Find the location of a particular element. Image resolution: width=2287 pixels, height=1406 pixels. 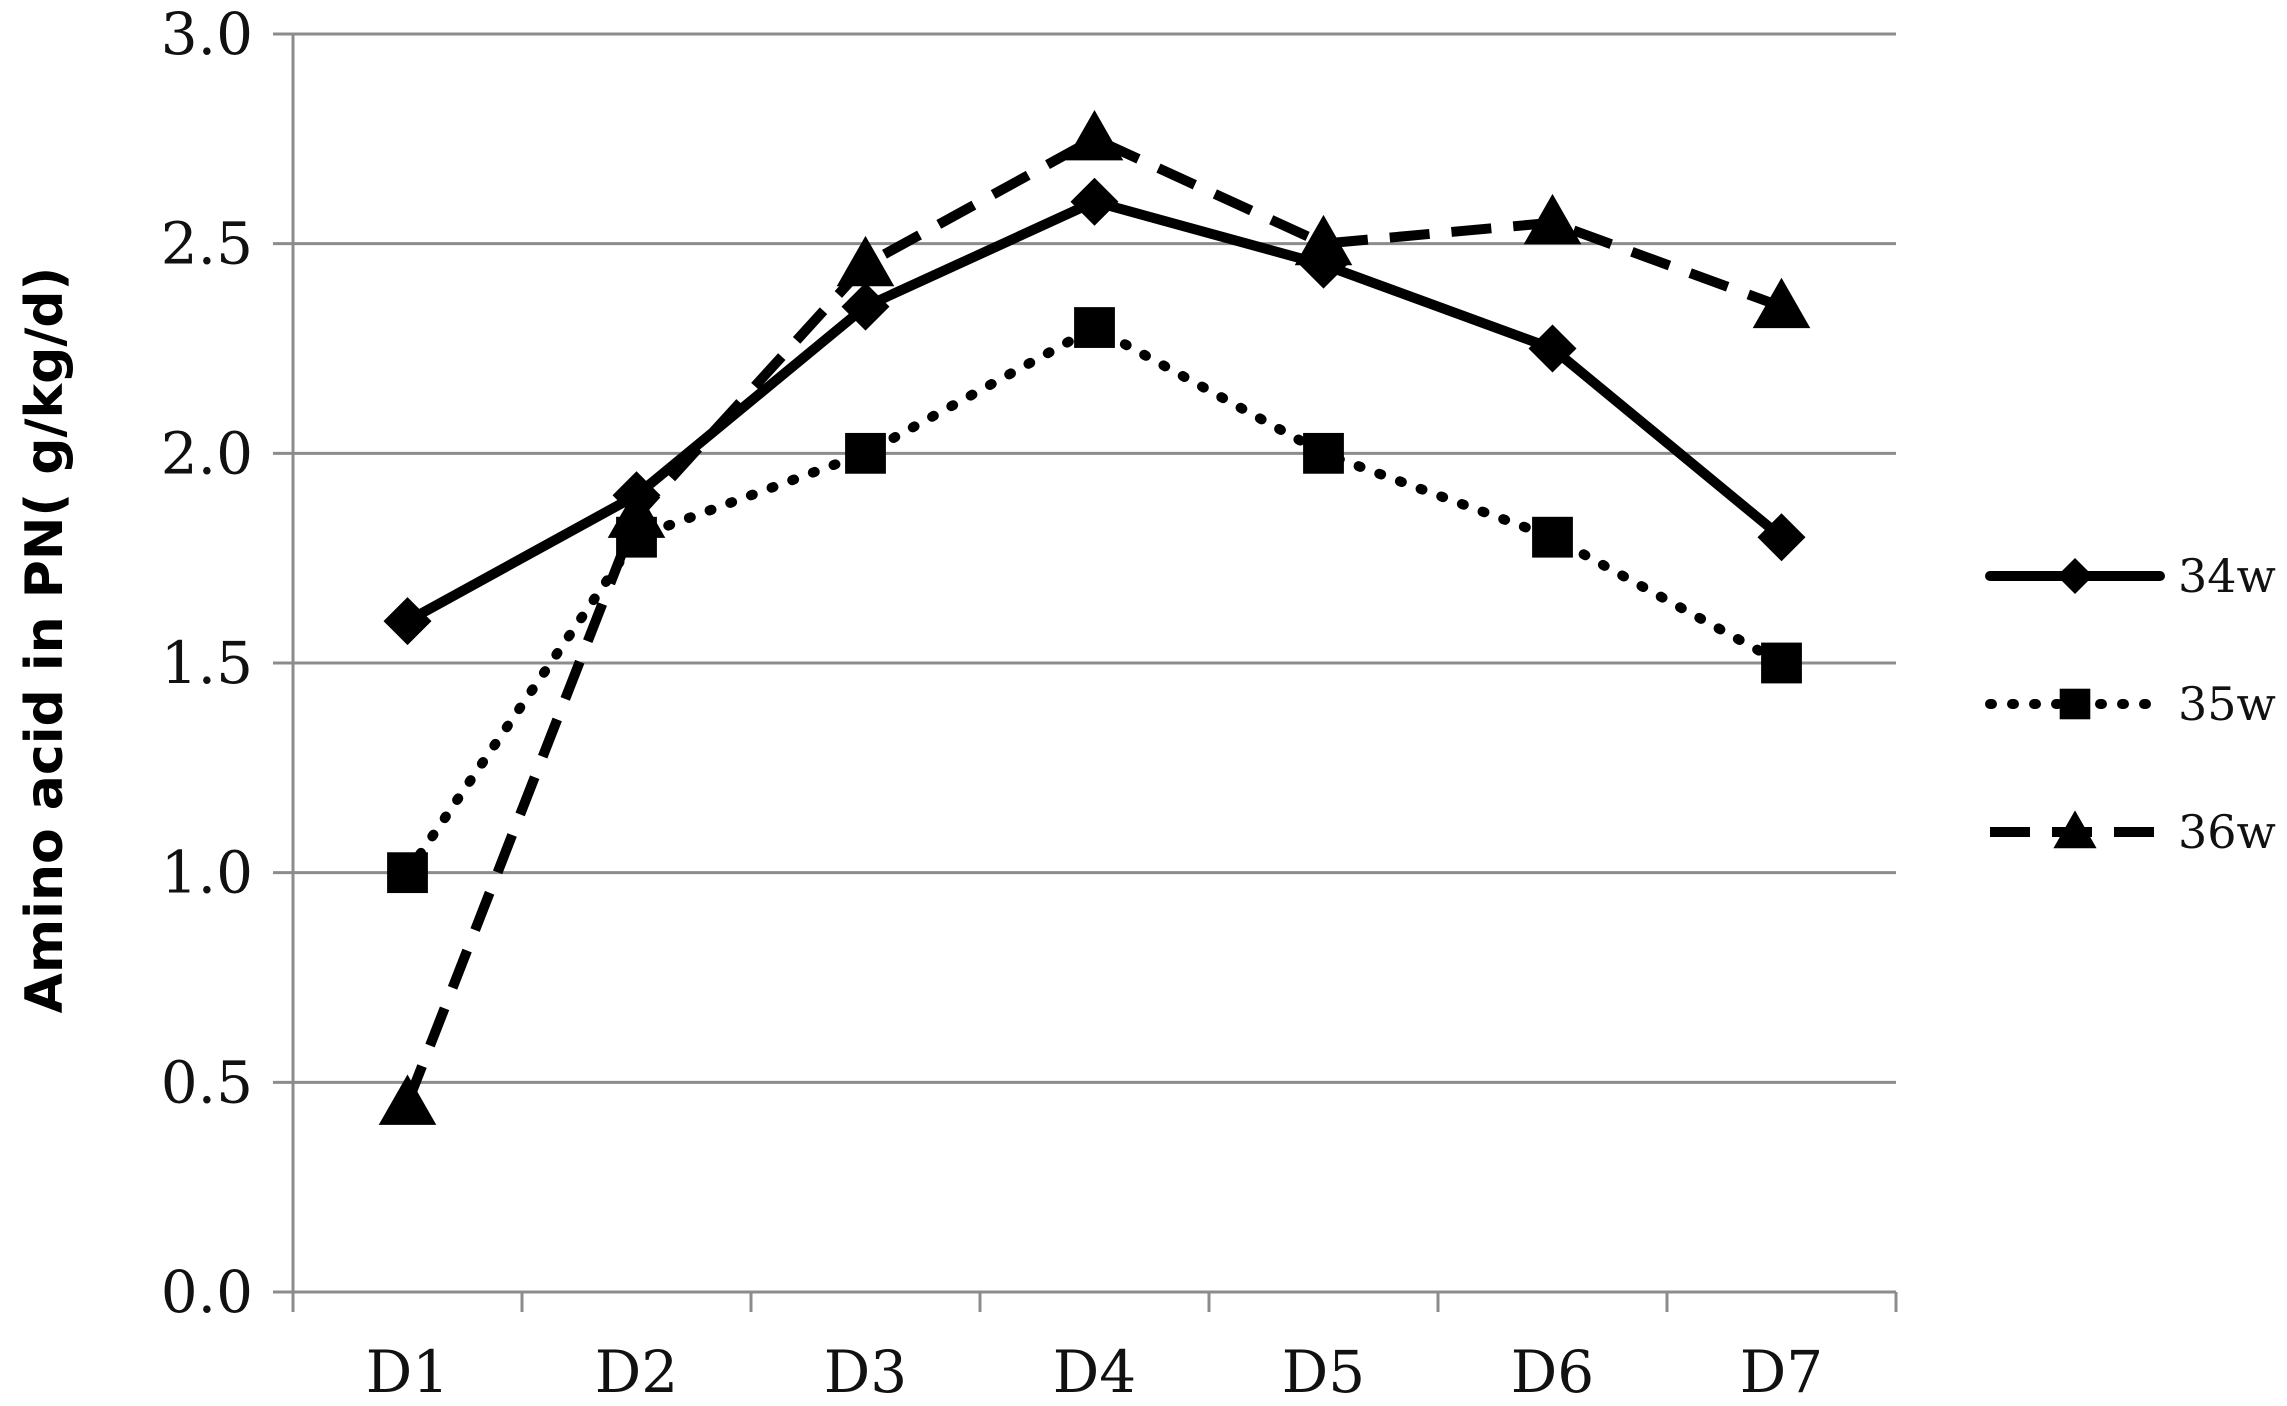

data-point-34w-D4 is located at coordinates (1094, 201).